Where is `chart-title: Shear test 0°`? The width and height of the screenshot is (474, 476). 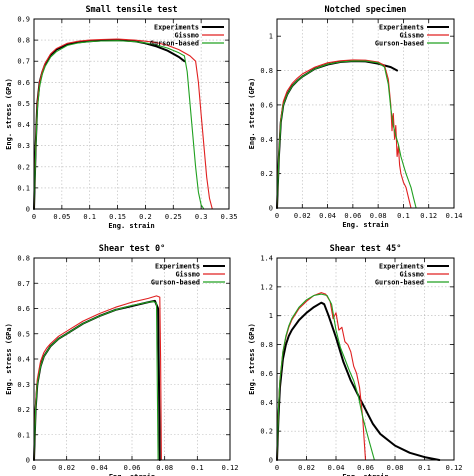
chart-title: Shear test 0° is located at coordinates (132, 249).